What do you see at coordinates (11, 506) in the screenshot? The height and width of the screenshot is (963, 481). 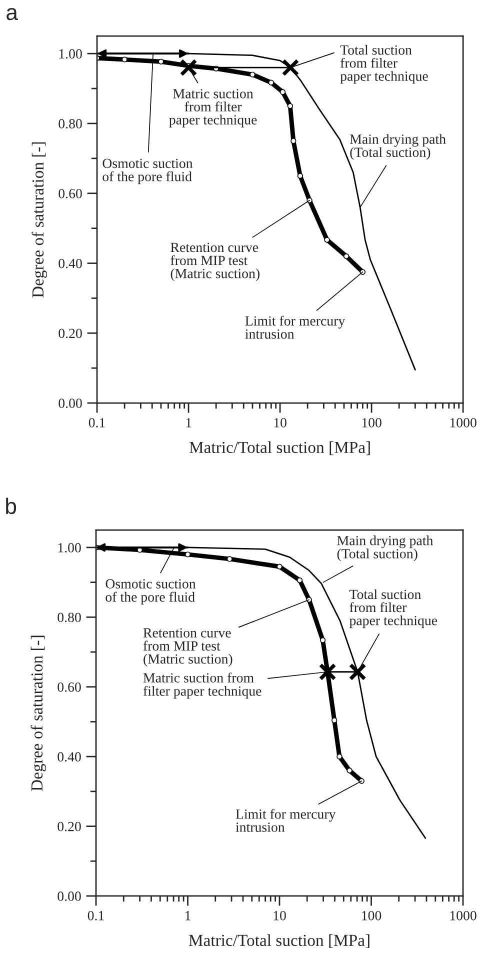 I see `chart-title: b` at bounding box center [11, 506].